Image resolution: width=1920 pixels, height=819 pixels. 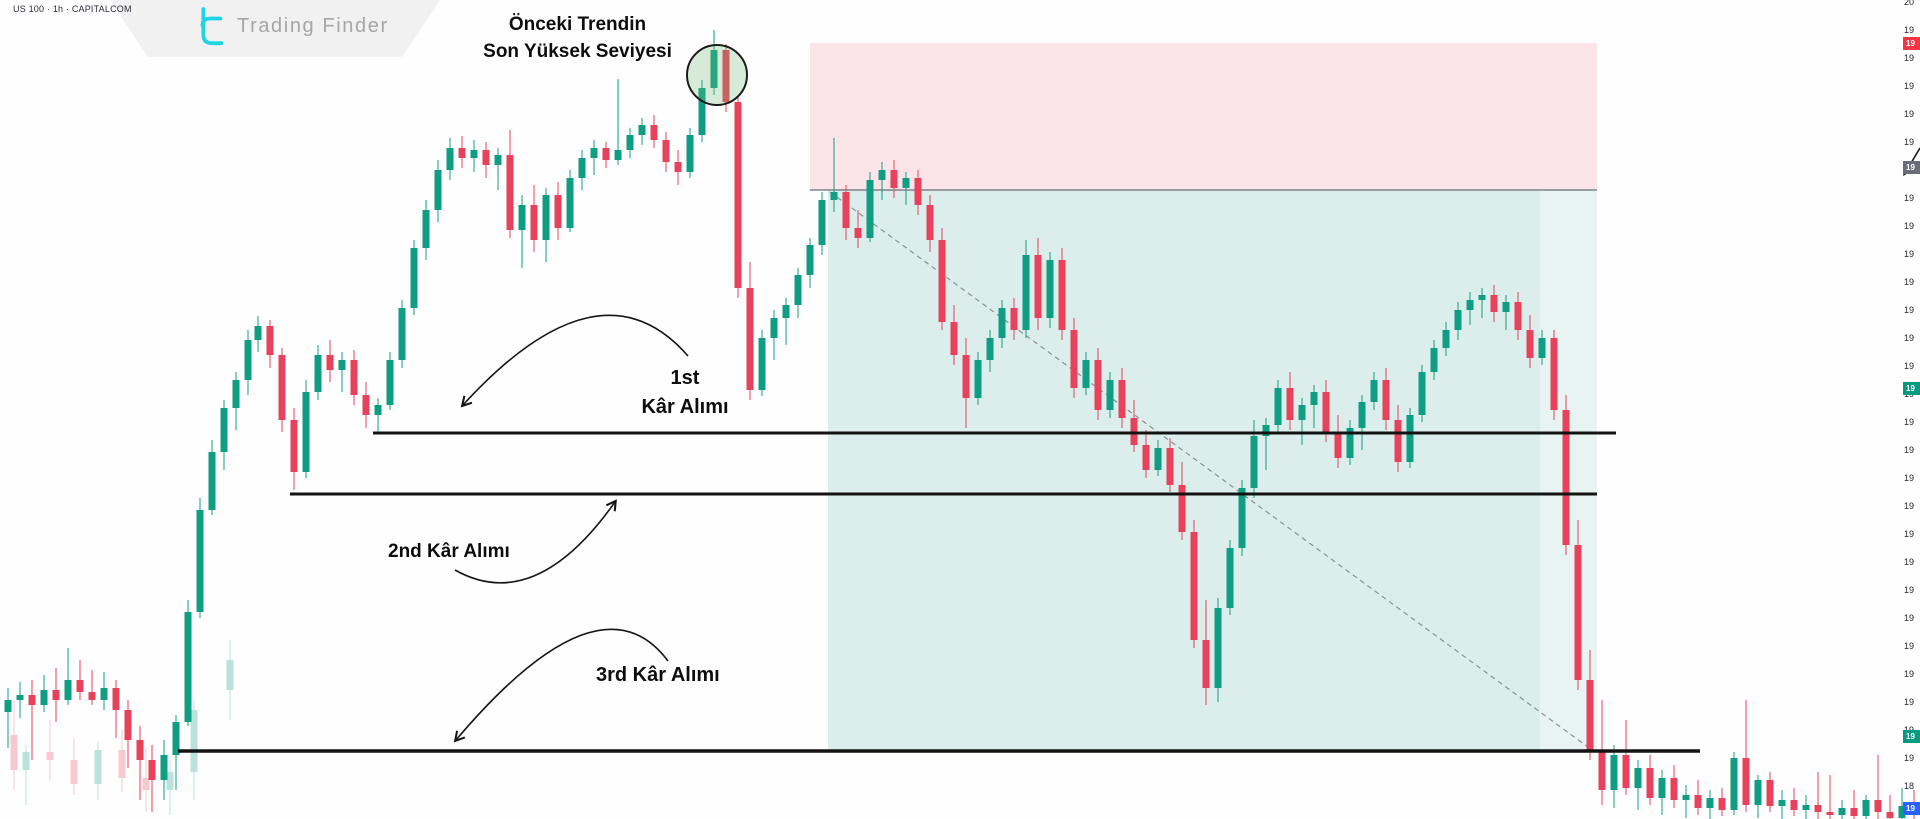 I want to click on tp2-arrow, so click(x=535, y=541).